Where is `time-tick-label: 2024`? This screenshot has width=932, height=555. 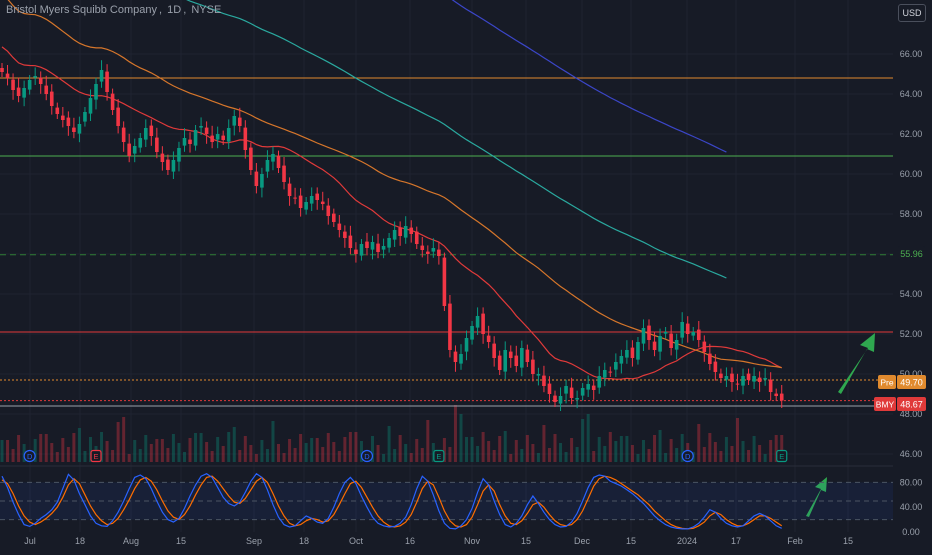
time-tick-label: 2024 is located at coordinates (687, 541).